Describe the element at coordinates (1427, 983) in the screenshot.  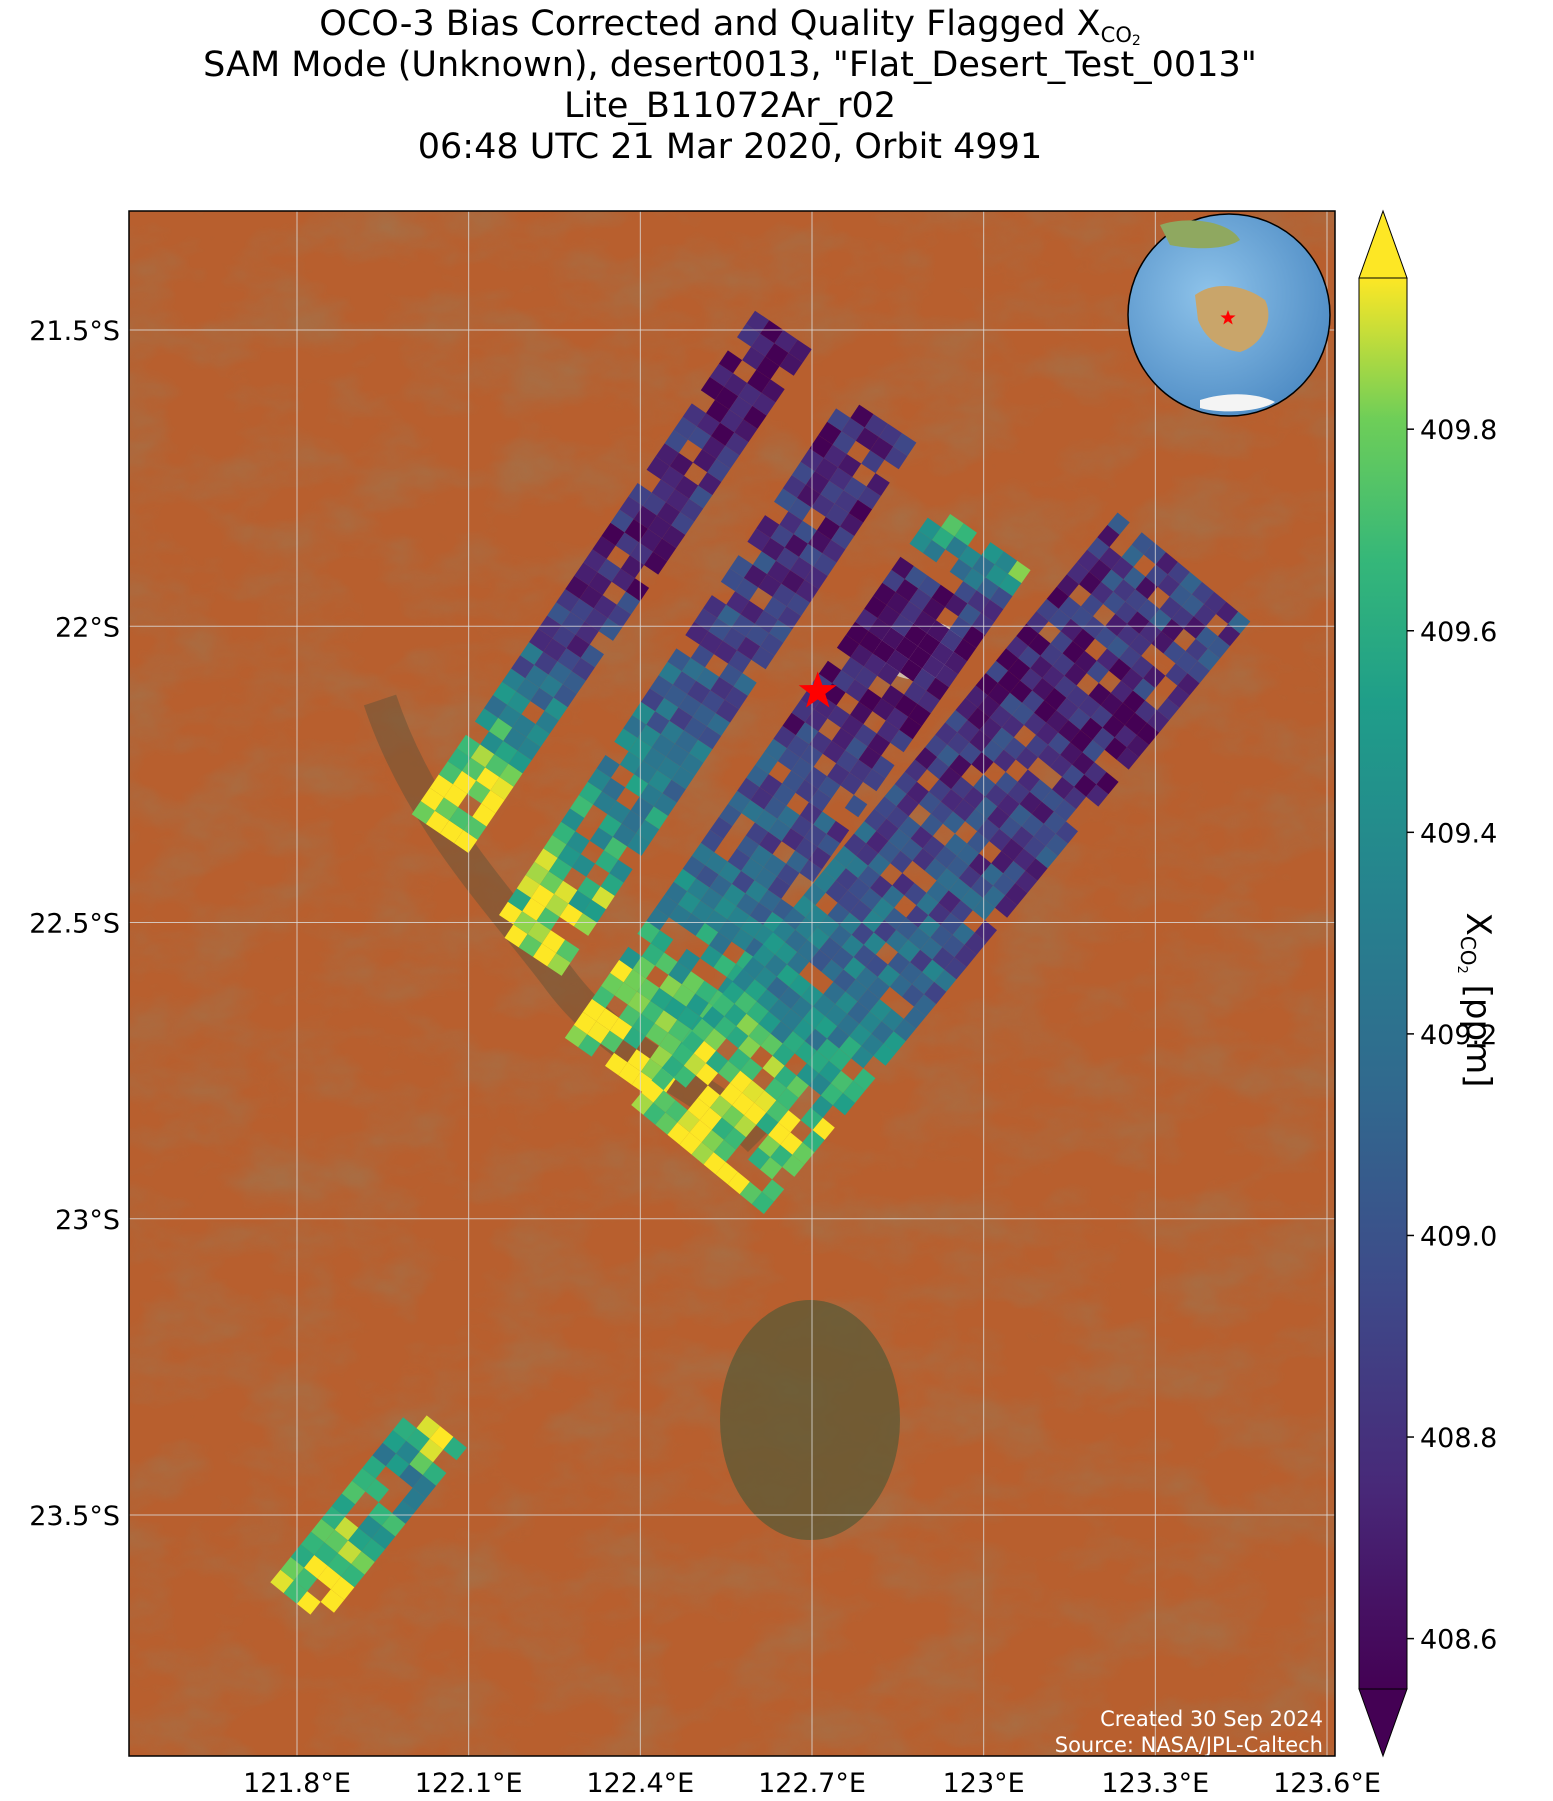
I see `colorbar: 408.6 408.8 409.0 409.2 409.4 409.6 409.8` at that location.